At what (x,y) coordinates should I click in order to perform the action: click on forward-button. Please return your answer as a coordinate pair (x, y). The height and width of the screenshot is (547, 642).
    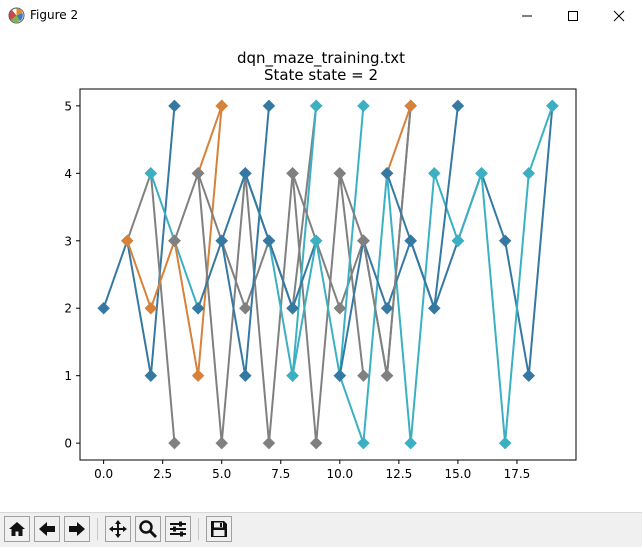
    Looking at the image, I should click on (77, 529).